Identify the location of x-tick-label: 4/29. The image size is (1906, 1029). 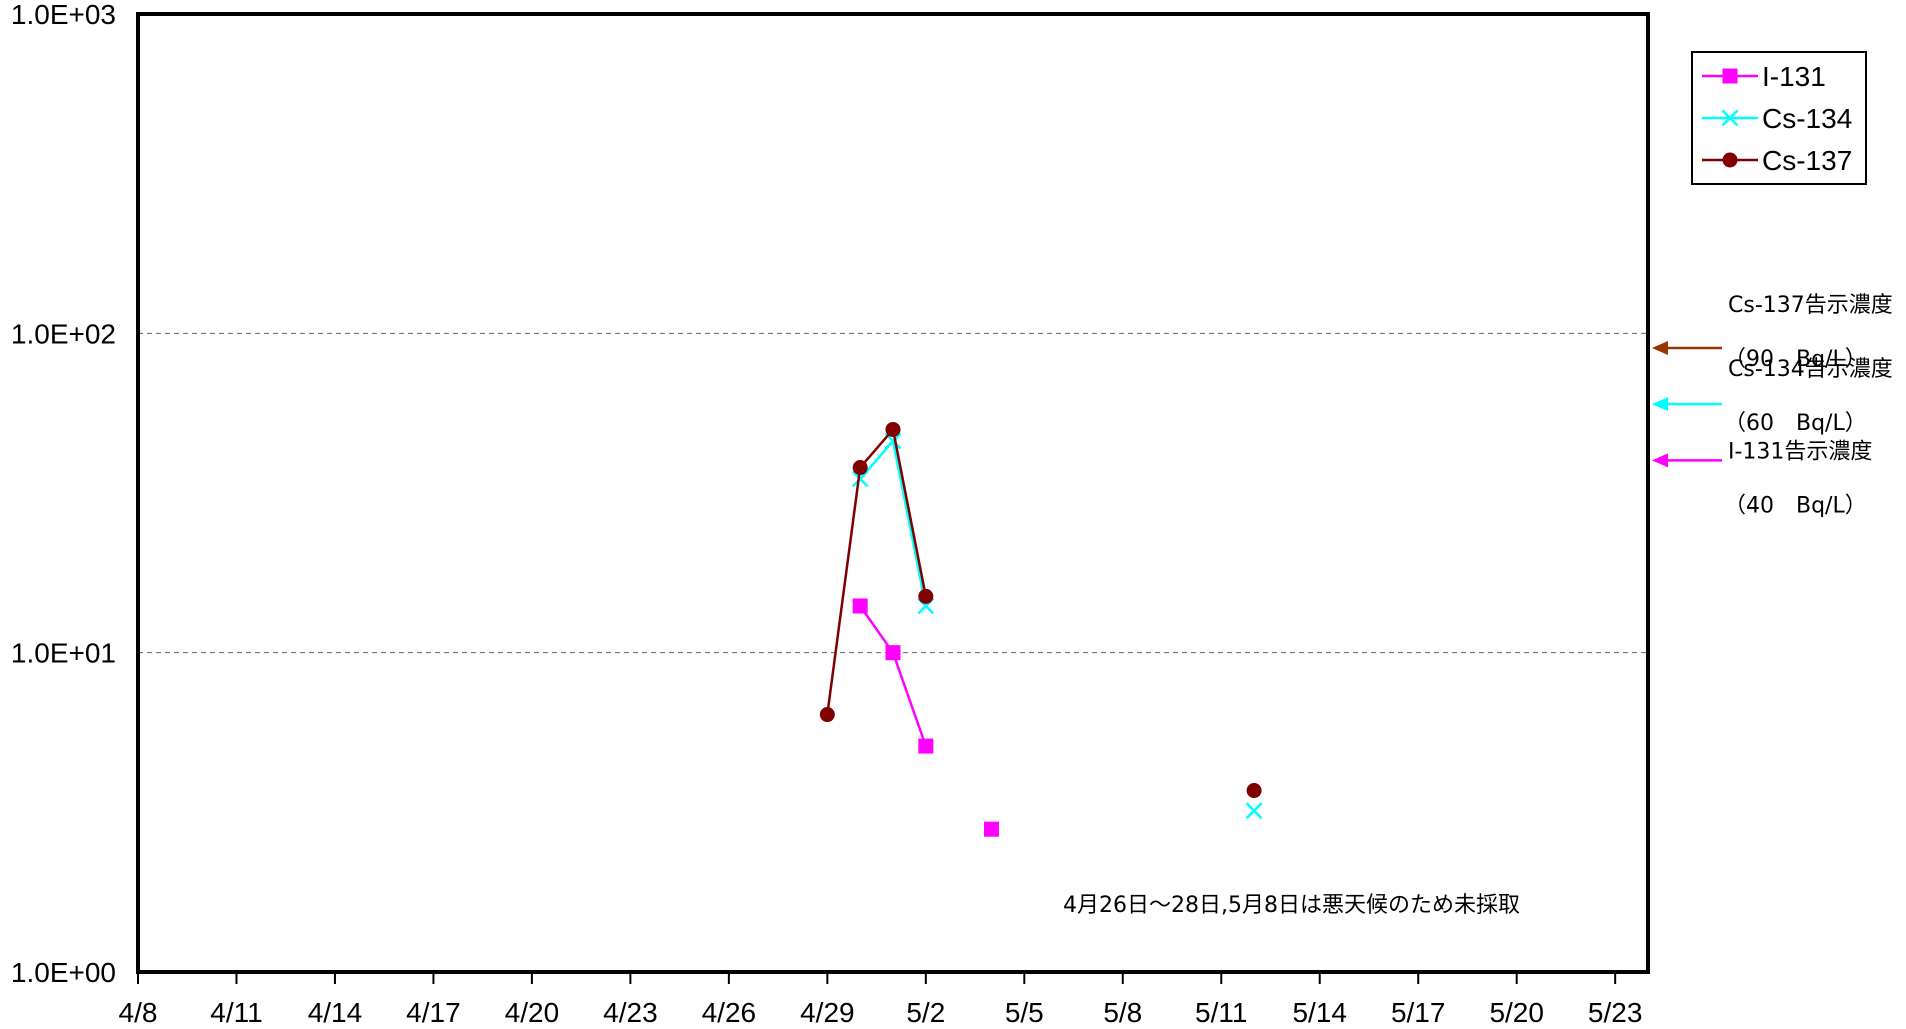
(827, 1012).